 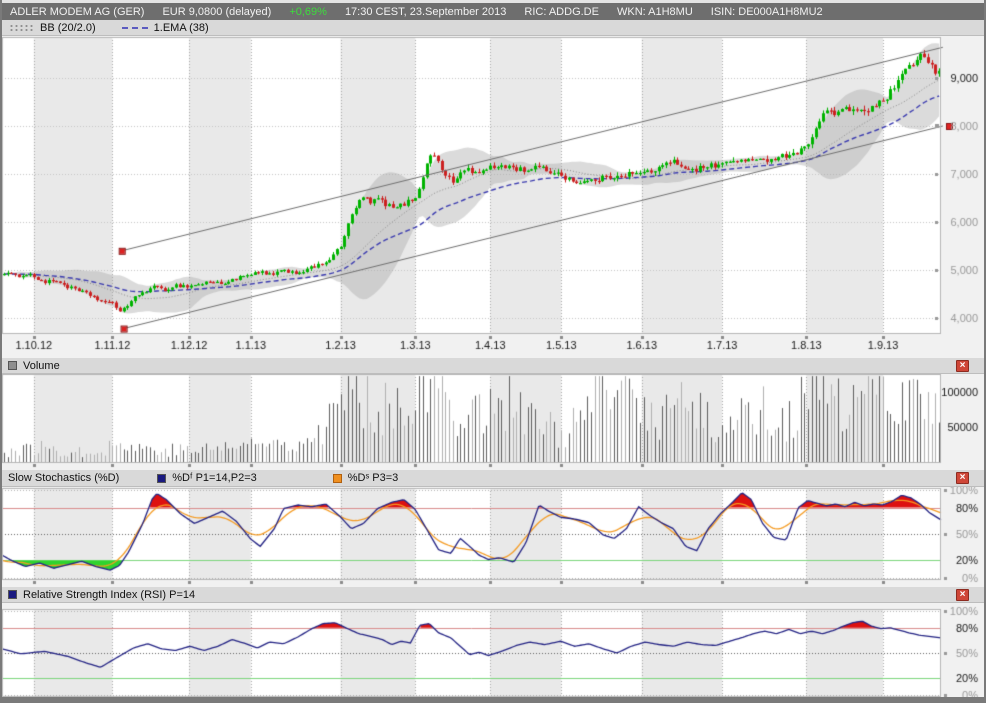 I want to click on main-chart-legend-bar: BB (20/2.0) 1.EMA (38), so click(x=493, y=28).